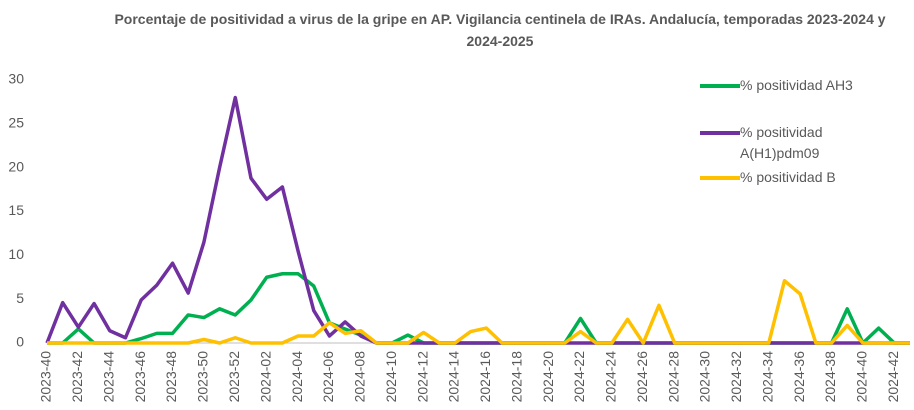  Describe the element at coordinates (422, 377) in the screenshot. I see `x-tick-label: 2024-12` at that location.